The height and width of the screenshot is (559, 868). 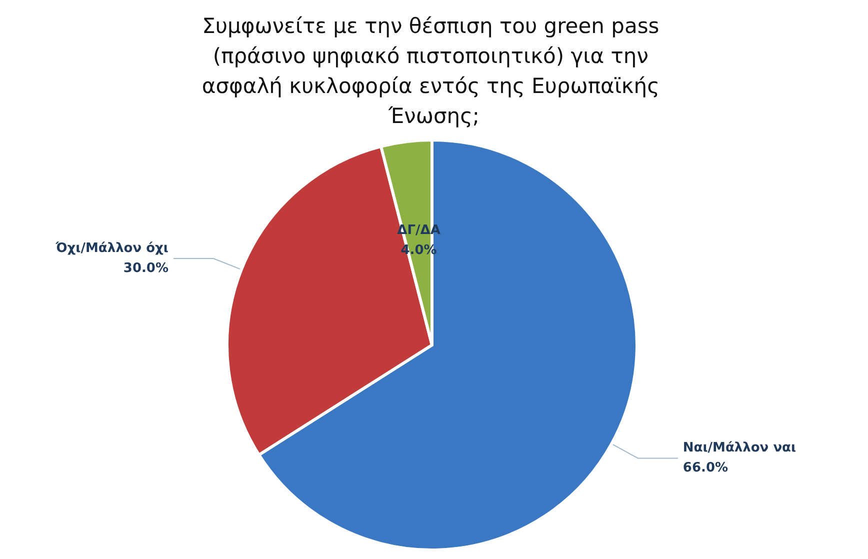 What do you see at coordinates (705, 468) in the screenshot?
I see `data-label: 66.0%` at bounding box center [705, 468].